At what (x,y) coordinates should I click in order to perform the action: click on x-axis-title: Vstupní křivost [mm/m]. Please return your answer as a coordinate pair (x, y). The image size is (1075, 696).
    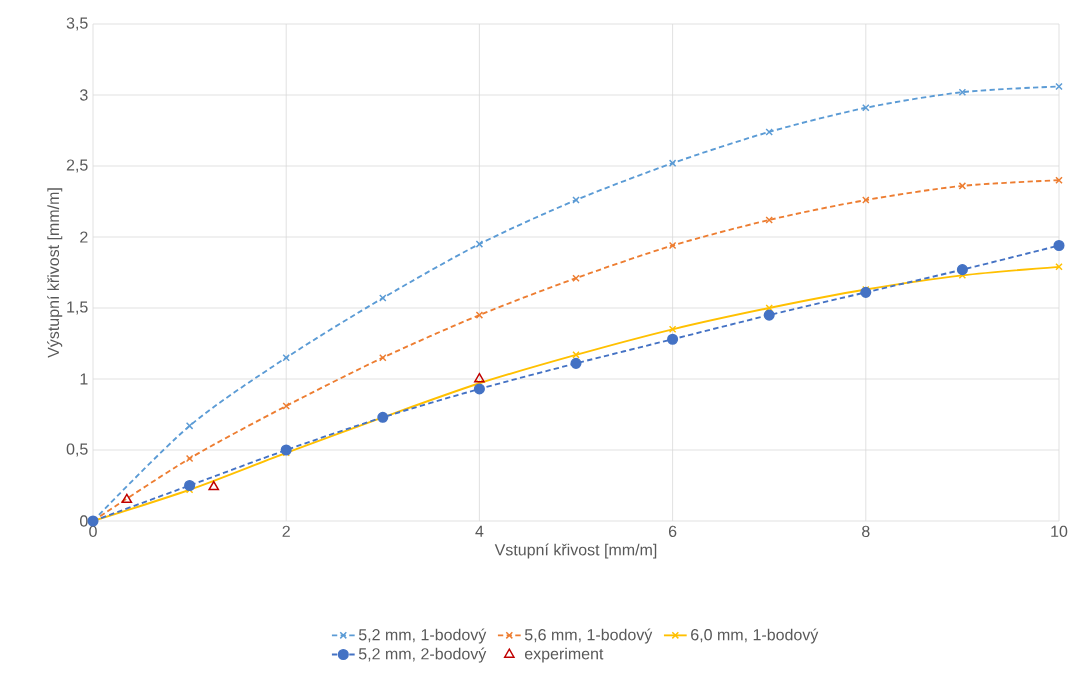
    Looking at the image, I should click on (575, 551).